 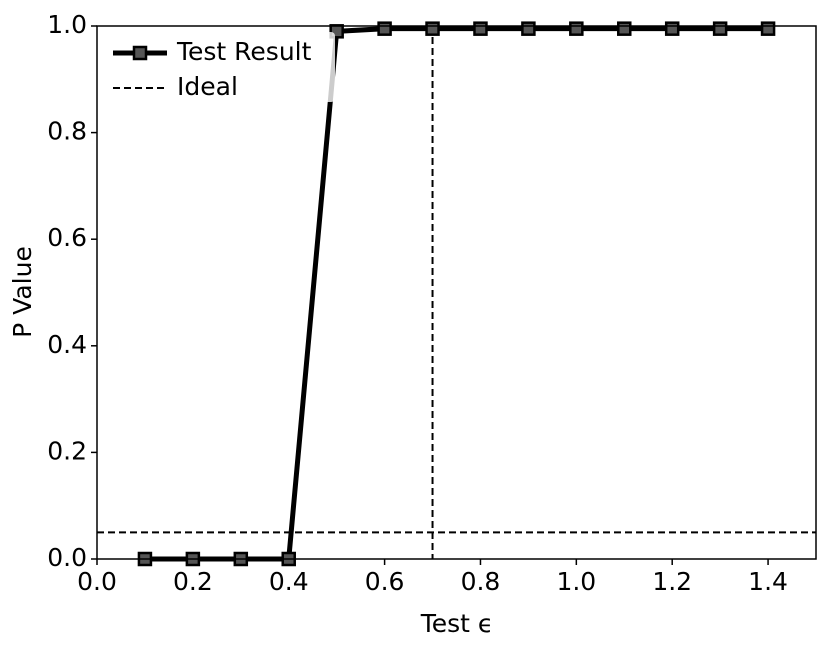 What do you see at coordinates (22, 292) in the screenshot?
I see `y-axis-label: P Value` at bounding box center [22, 292].